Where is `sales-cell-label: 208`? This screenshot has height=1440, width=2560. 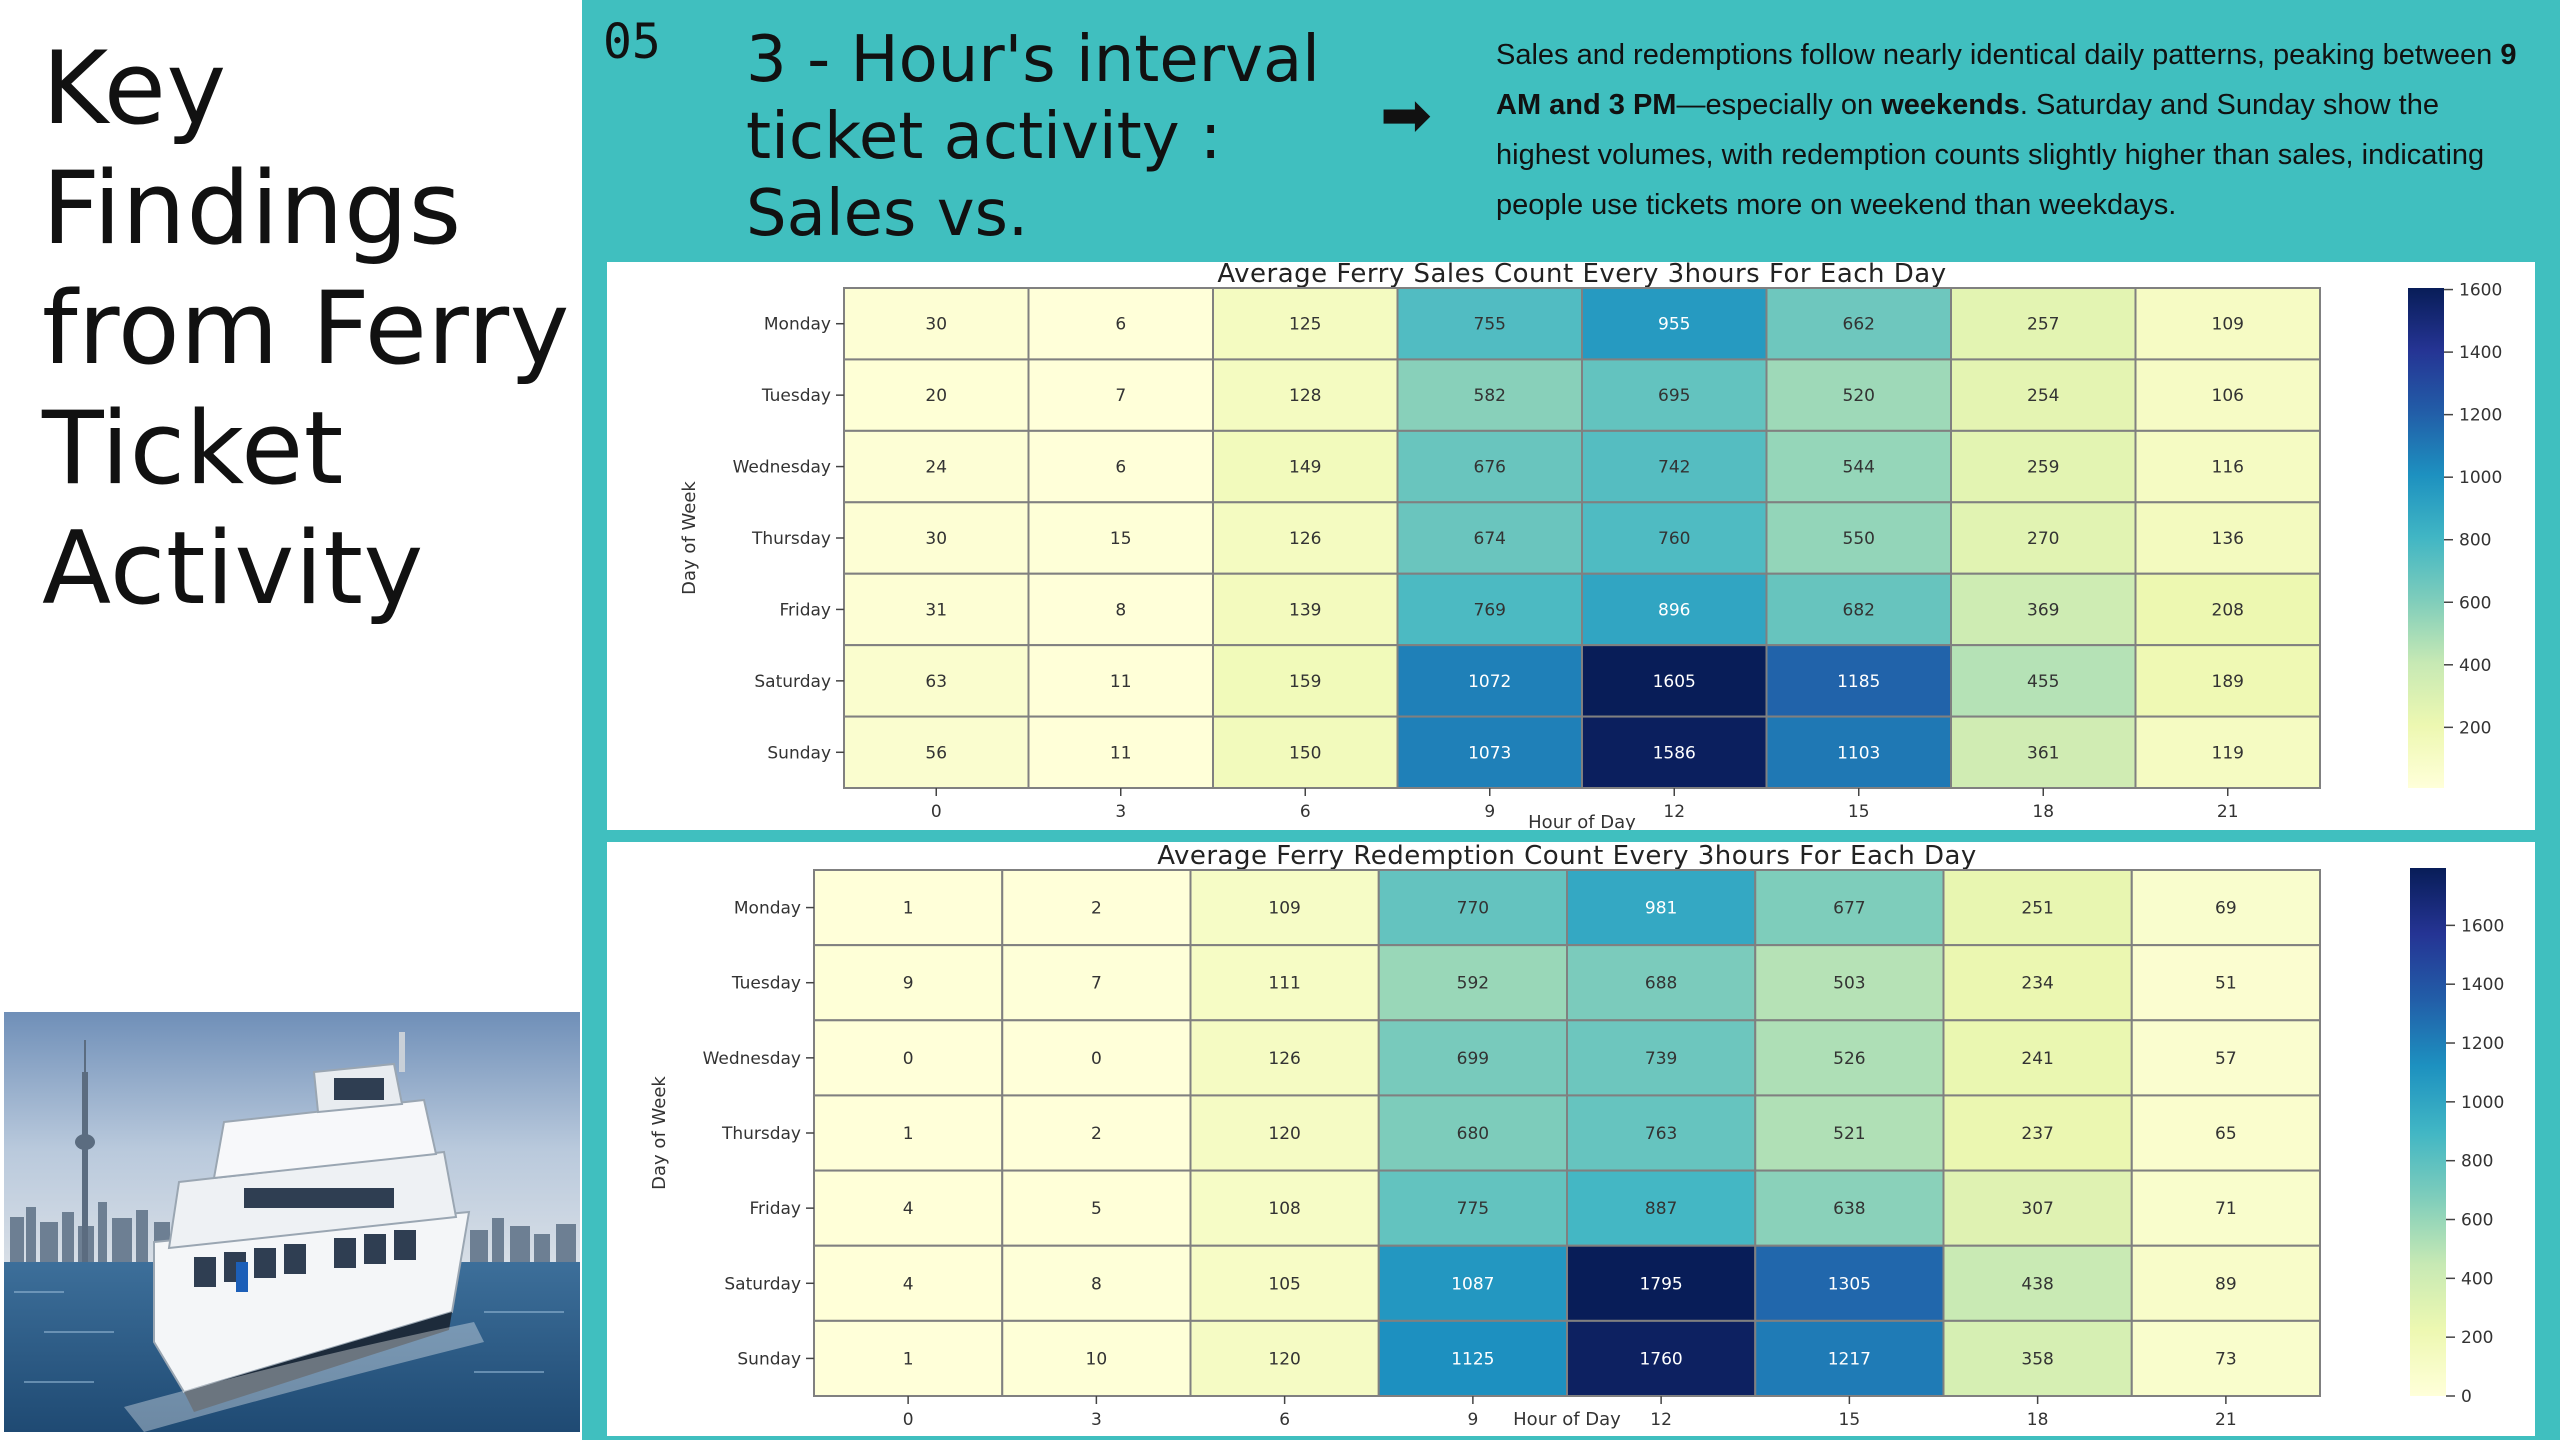 sales-cell-label: 208 is located at coordinates (2228, 610).